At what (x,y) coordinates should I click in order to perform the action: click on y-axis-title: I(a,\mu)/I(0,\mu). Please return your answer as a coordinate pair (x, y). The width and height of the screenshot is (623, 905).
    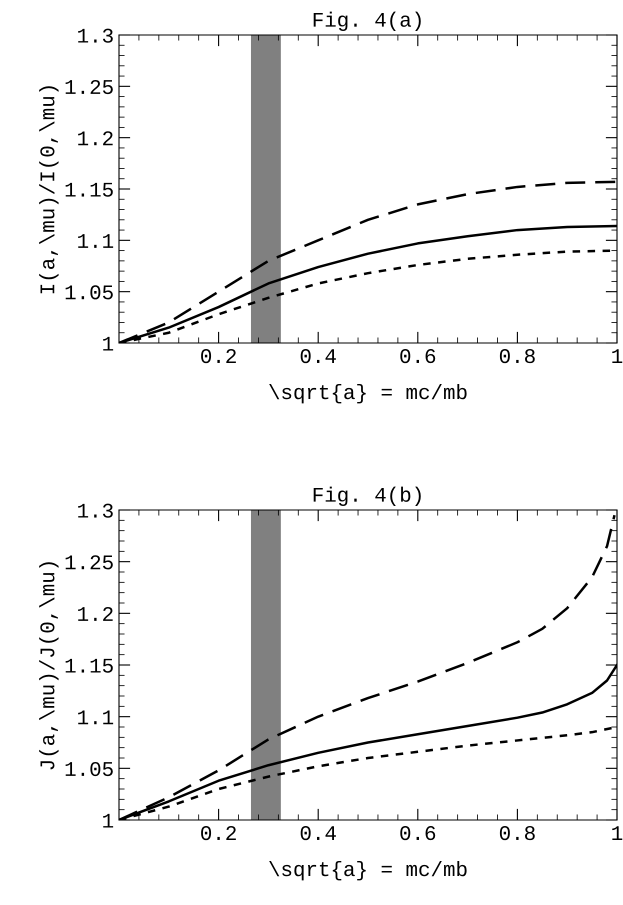
    Looking at the image, I should click on (49, 190).